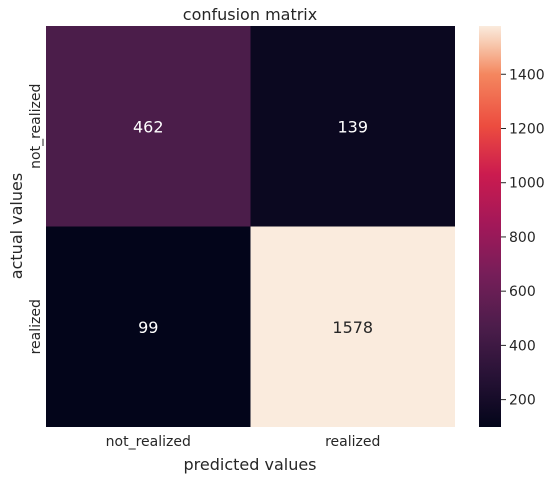 The width and height of the screenshot is (550, 479). I want to click on x-axis-ticks: not_realized realized, so click(243, 442).